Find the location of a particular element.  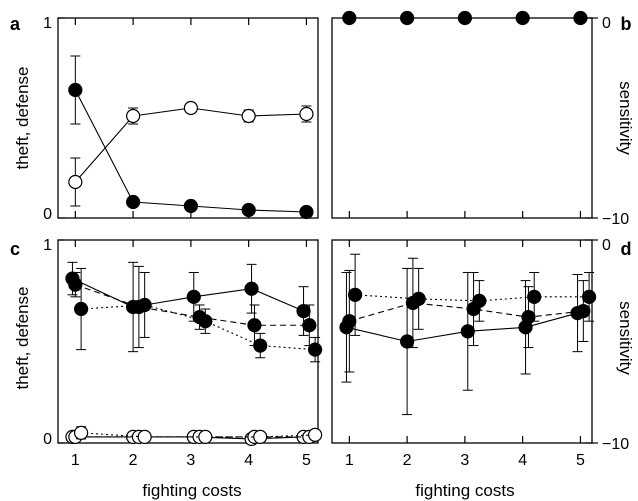

left-axis-title-bottom: theft, defense is located at coordinates (22, 337).